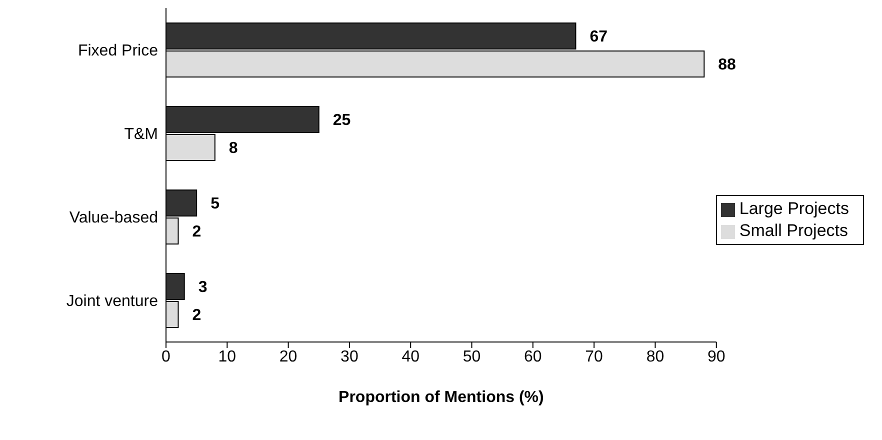 The height and width of the screenshot is (440, 882). Describe the element at coordinates (411, 357) in the screenshot. I see `x-tick-label: 40` at that location.